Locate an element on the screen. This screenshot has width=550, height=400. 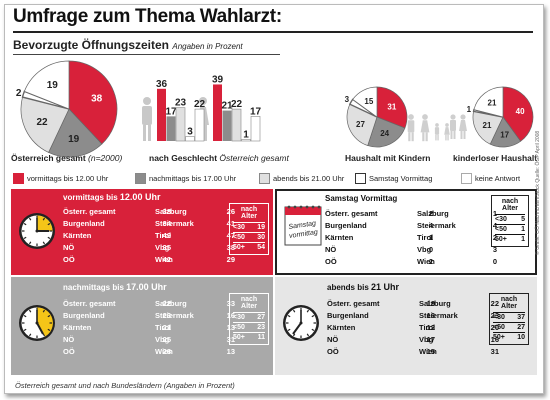
table-row: Österr. gesamt 2 is located at coordinates (379, 213).